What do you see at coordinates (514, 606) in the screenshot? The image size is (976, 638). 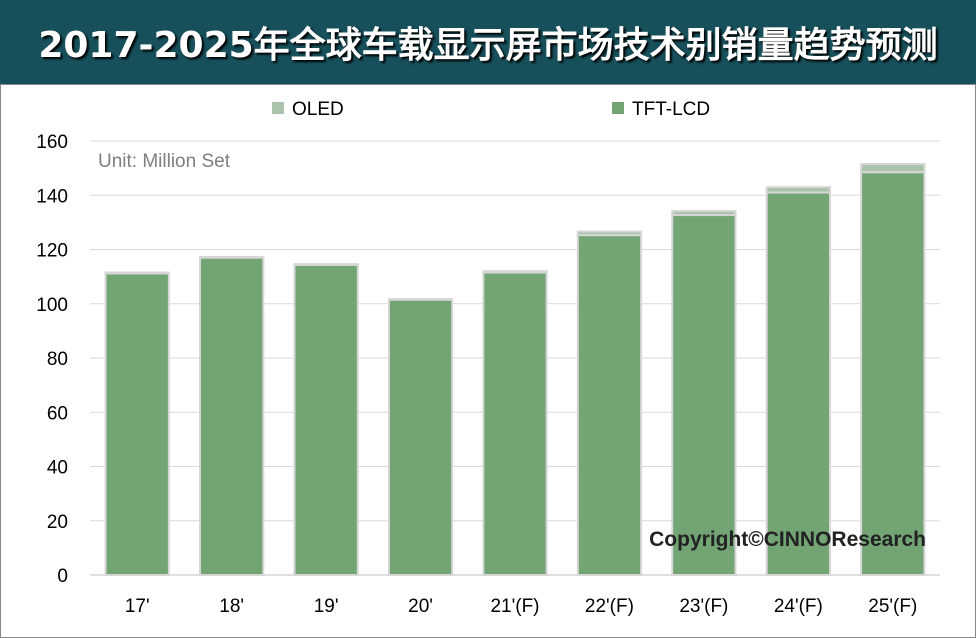 I see `x-tick-label: 21'(F)` at bounding box center [514, 606].